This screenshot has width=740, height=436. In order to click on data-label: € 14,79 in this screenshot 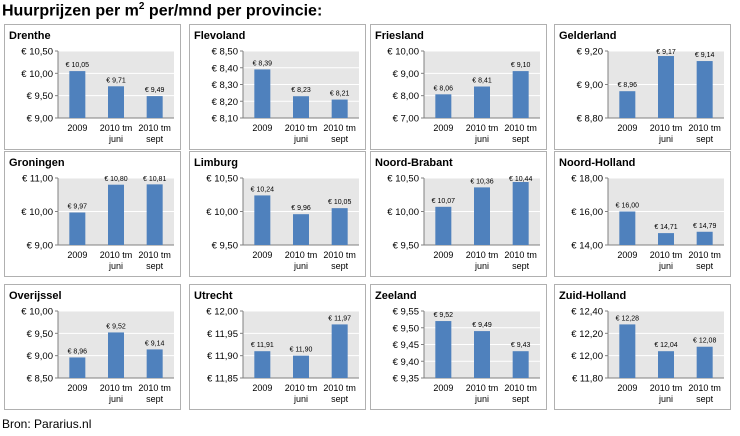, I will do `click(704, 226)`.